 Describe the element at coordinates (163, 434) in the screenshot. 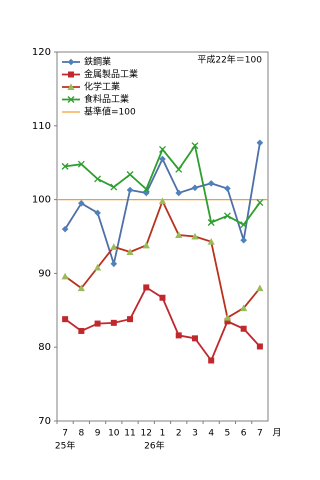

I see `x-tick-label: 1` at that location.